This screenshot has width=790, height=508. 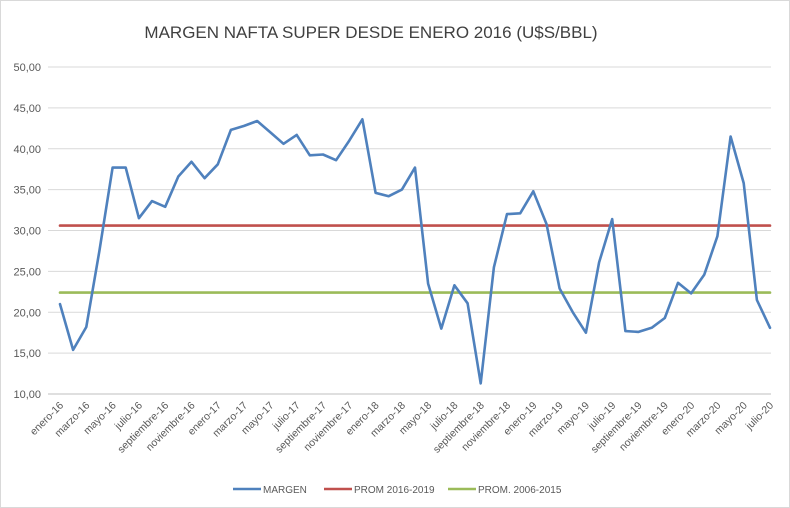 I want to click on legend-label: PROM 2016-2019, so click(x=394, y=490).